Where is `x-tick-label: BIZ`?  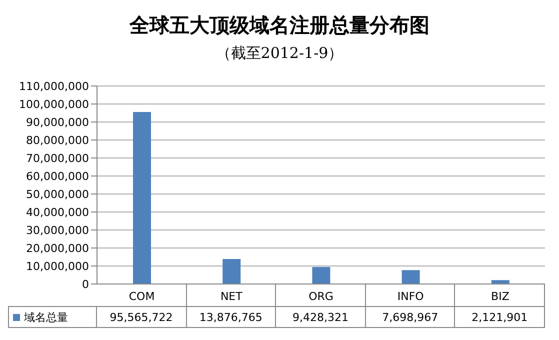
x-tick-label: BIZ is located at coordinates (500, 296).